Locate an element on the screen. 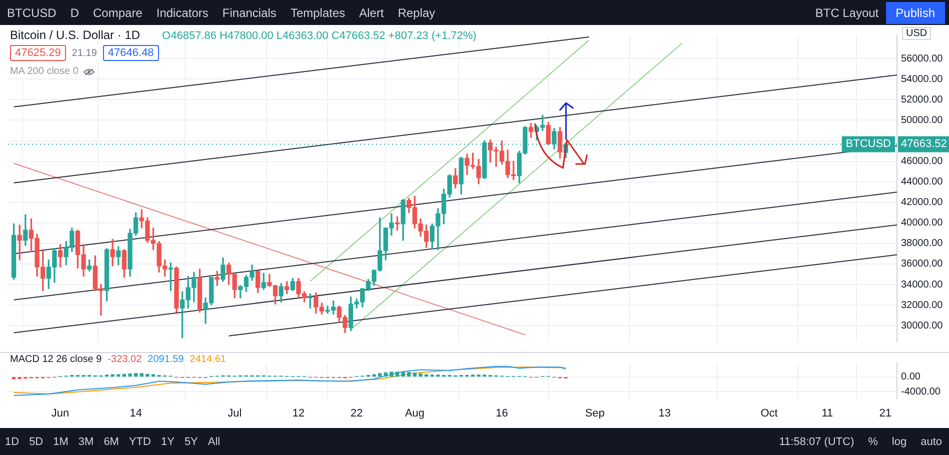  y-tick-label: 54000.00 is located at coordinates (922, 79).